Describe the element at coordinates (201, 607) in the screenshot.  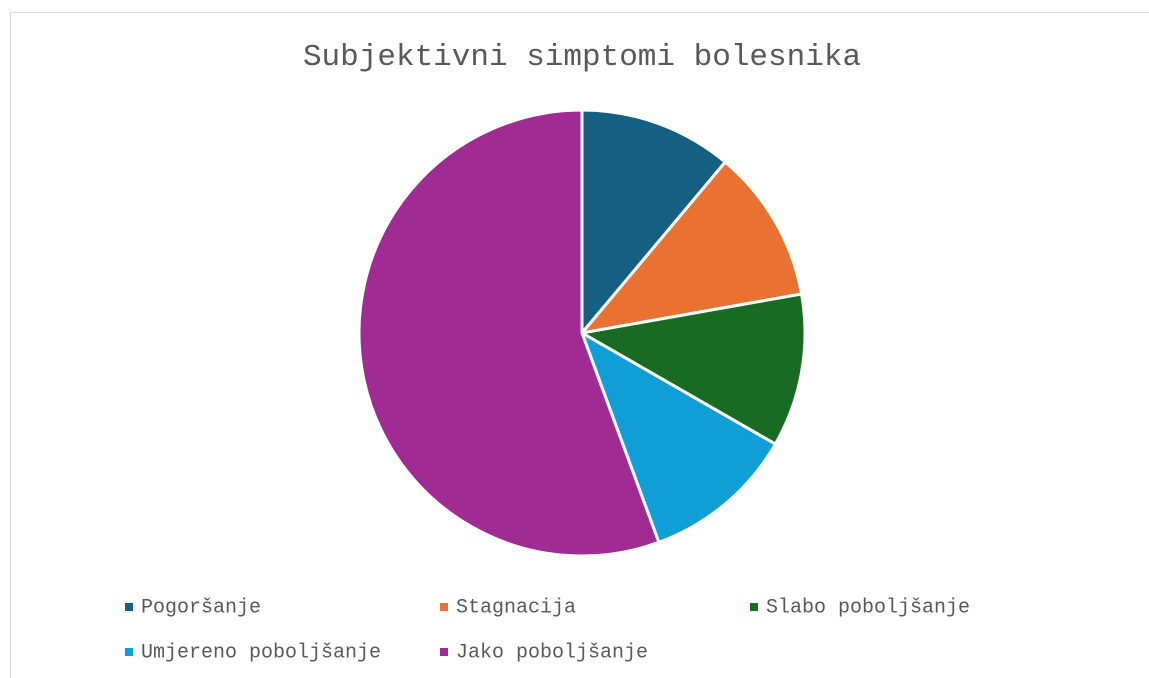
I see `legend-label: Pogoršanje` at that location.